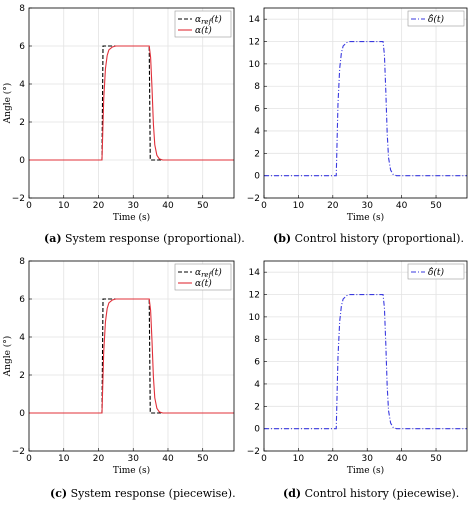 This screenshot has height=506, width=474. Describe the element at coordinates (53, 238) in the screenshot. I see `caption-a-label: (a)` at that location.